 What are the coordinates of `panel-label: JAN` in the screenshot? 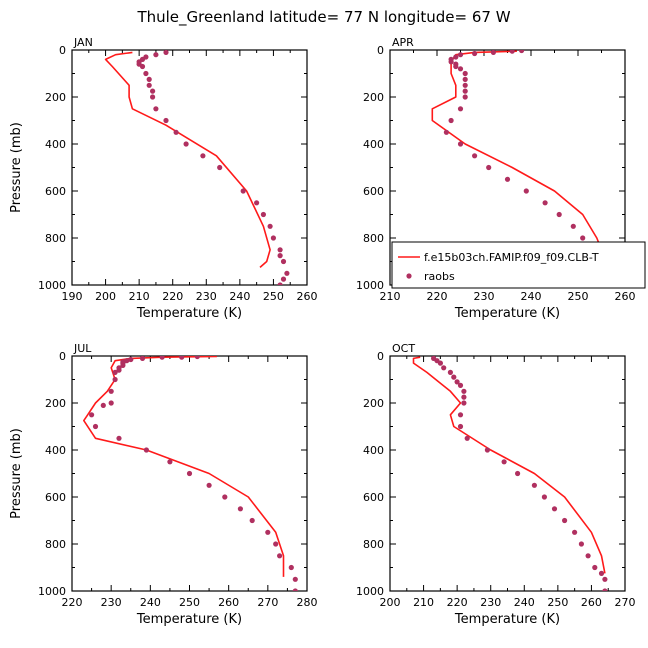 It's located at (83, 42).